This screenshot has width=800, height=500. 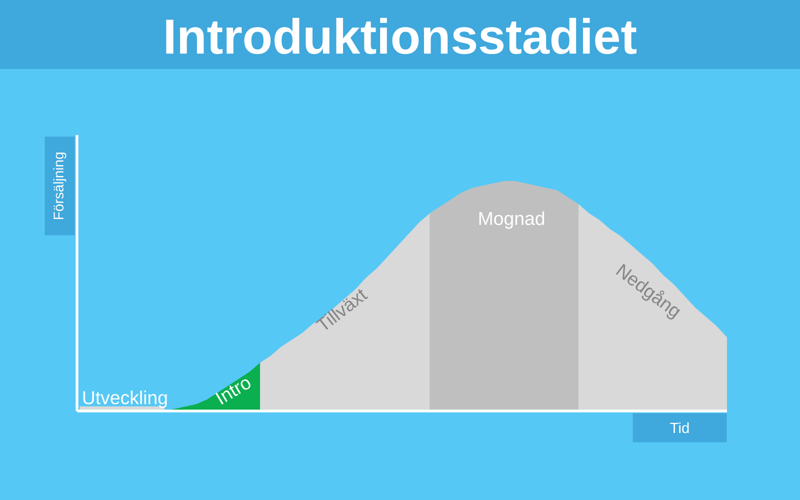 I want to click on series-label: Utveckling, so click(x=125, y=399).